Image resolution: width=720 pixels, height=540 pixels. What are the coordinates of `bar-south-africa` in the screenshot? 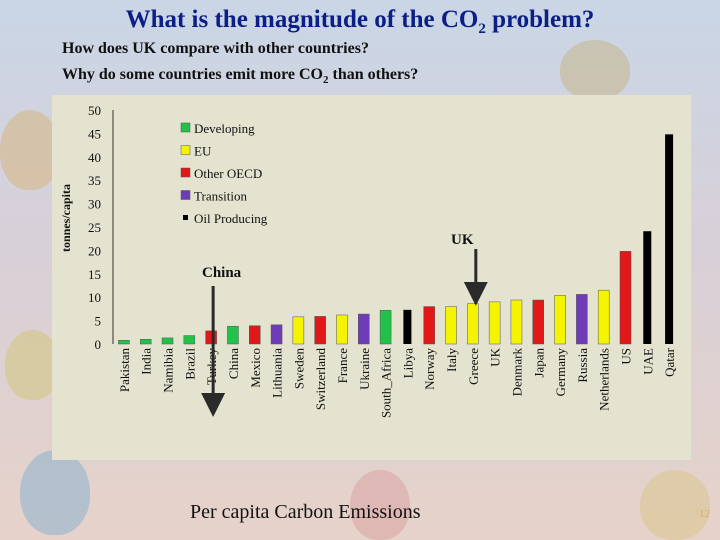 It's located at (385, 327).